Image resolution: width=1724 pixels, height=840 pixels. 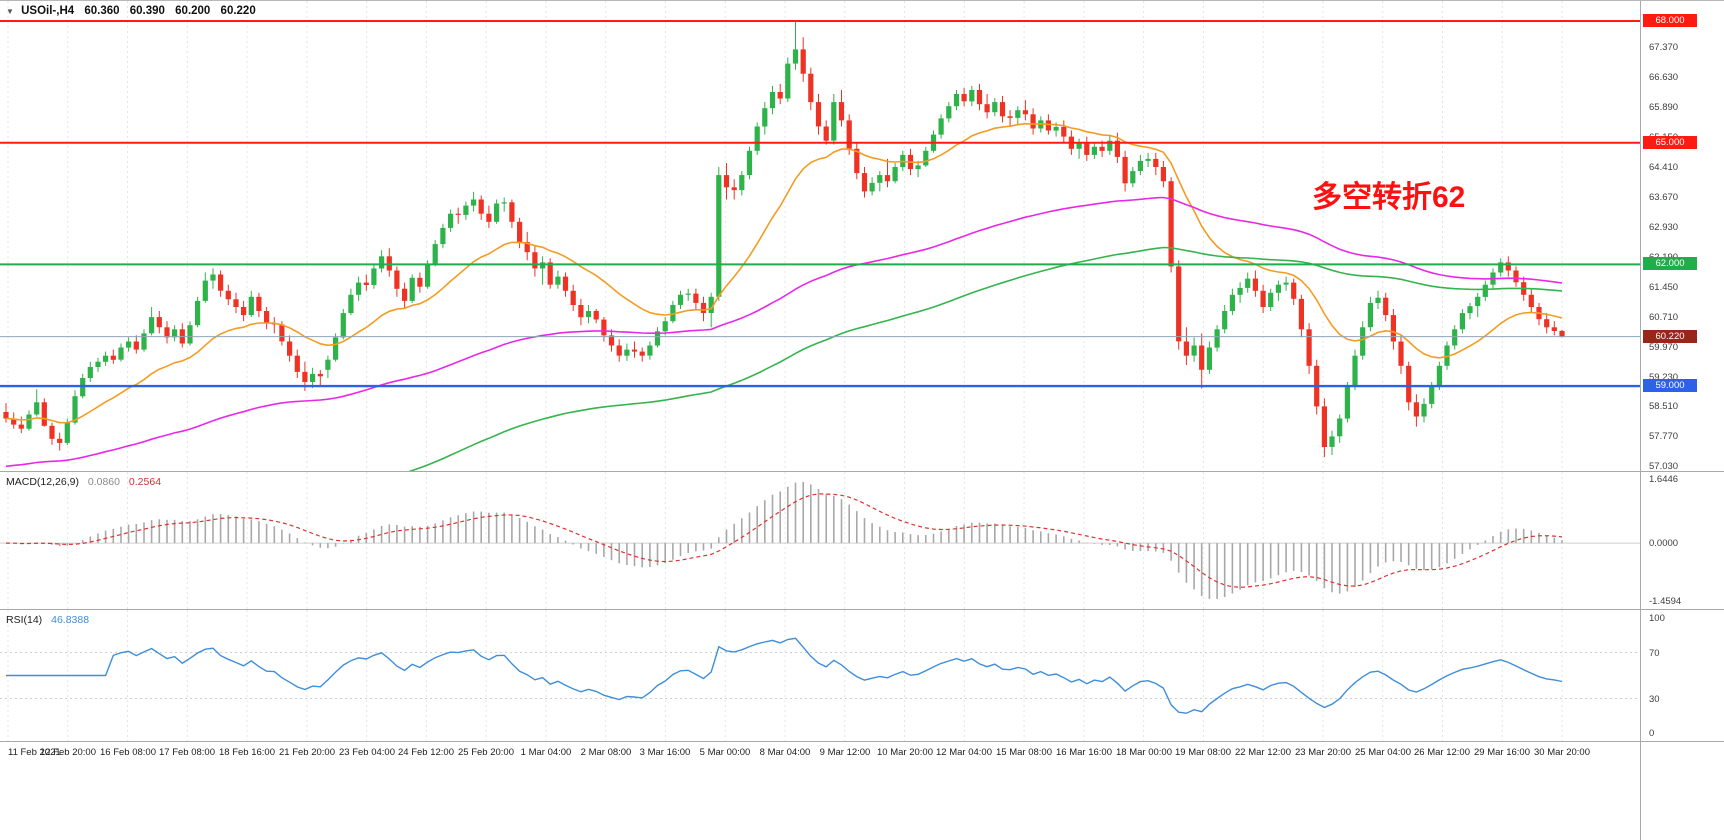 What do you see at coordinates (1389, 197) in the screenshot?
I see `price-annotation-text: 多空转折62` at bounding box center [1389, 197].